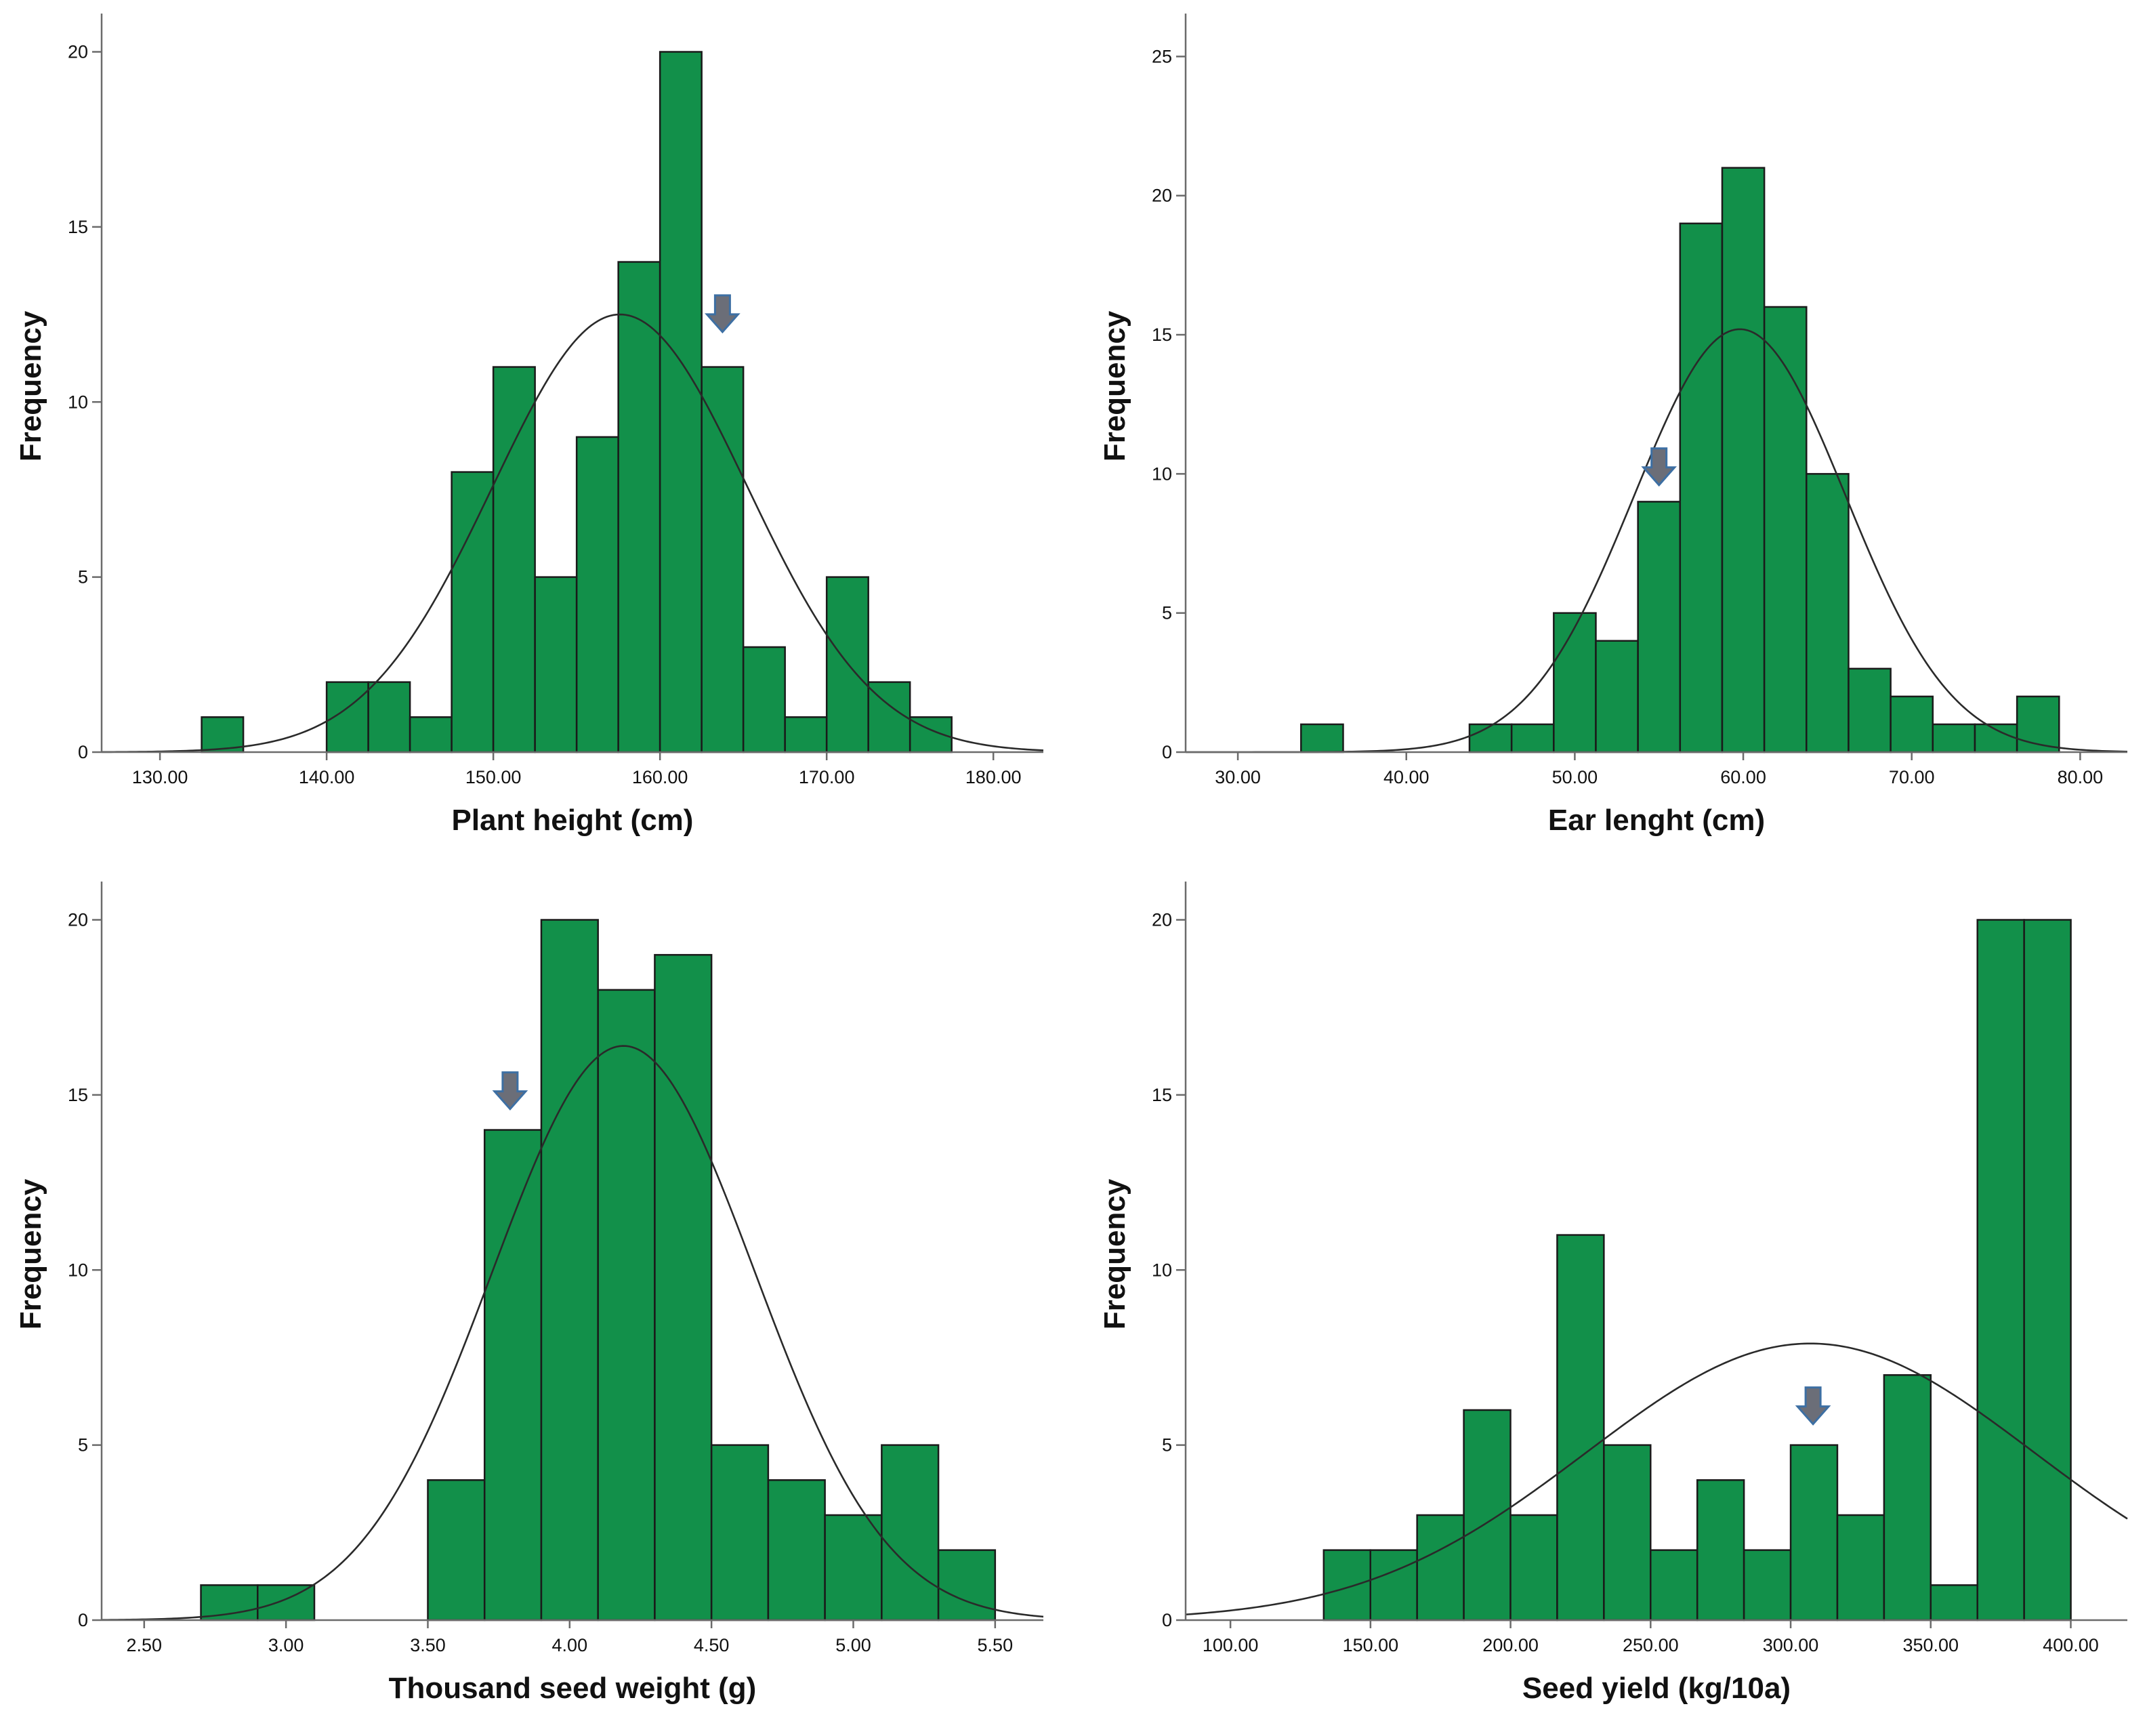 The height and width of the screenshot is (1736, 2147). What do you see at coordinates (1930, 1645) in the screenshot?
I see `x-tick-label: 350.00` at bounding box center [1930, 1645].